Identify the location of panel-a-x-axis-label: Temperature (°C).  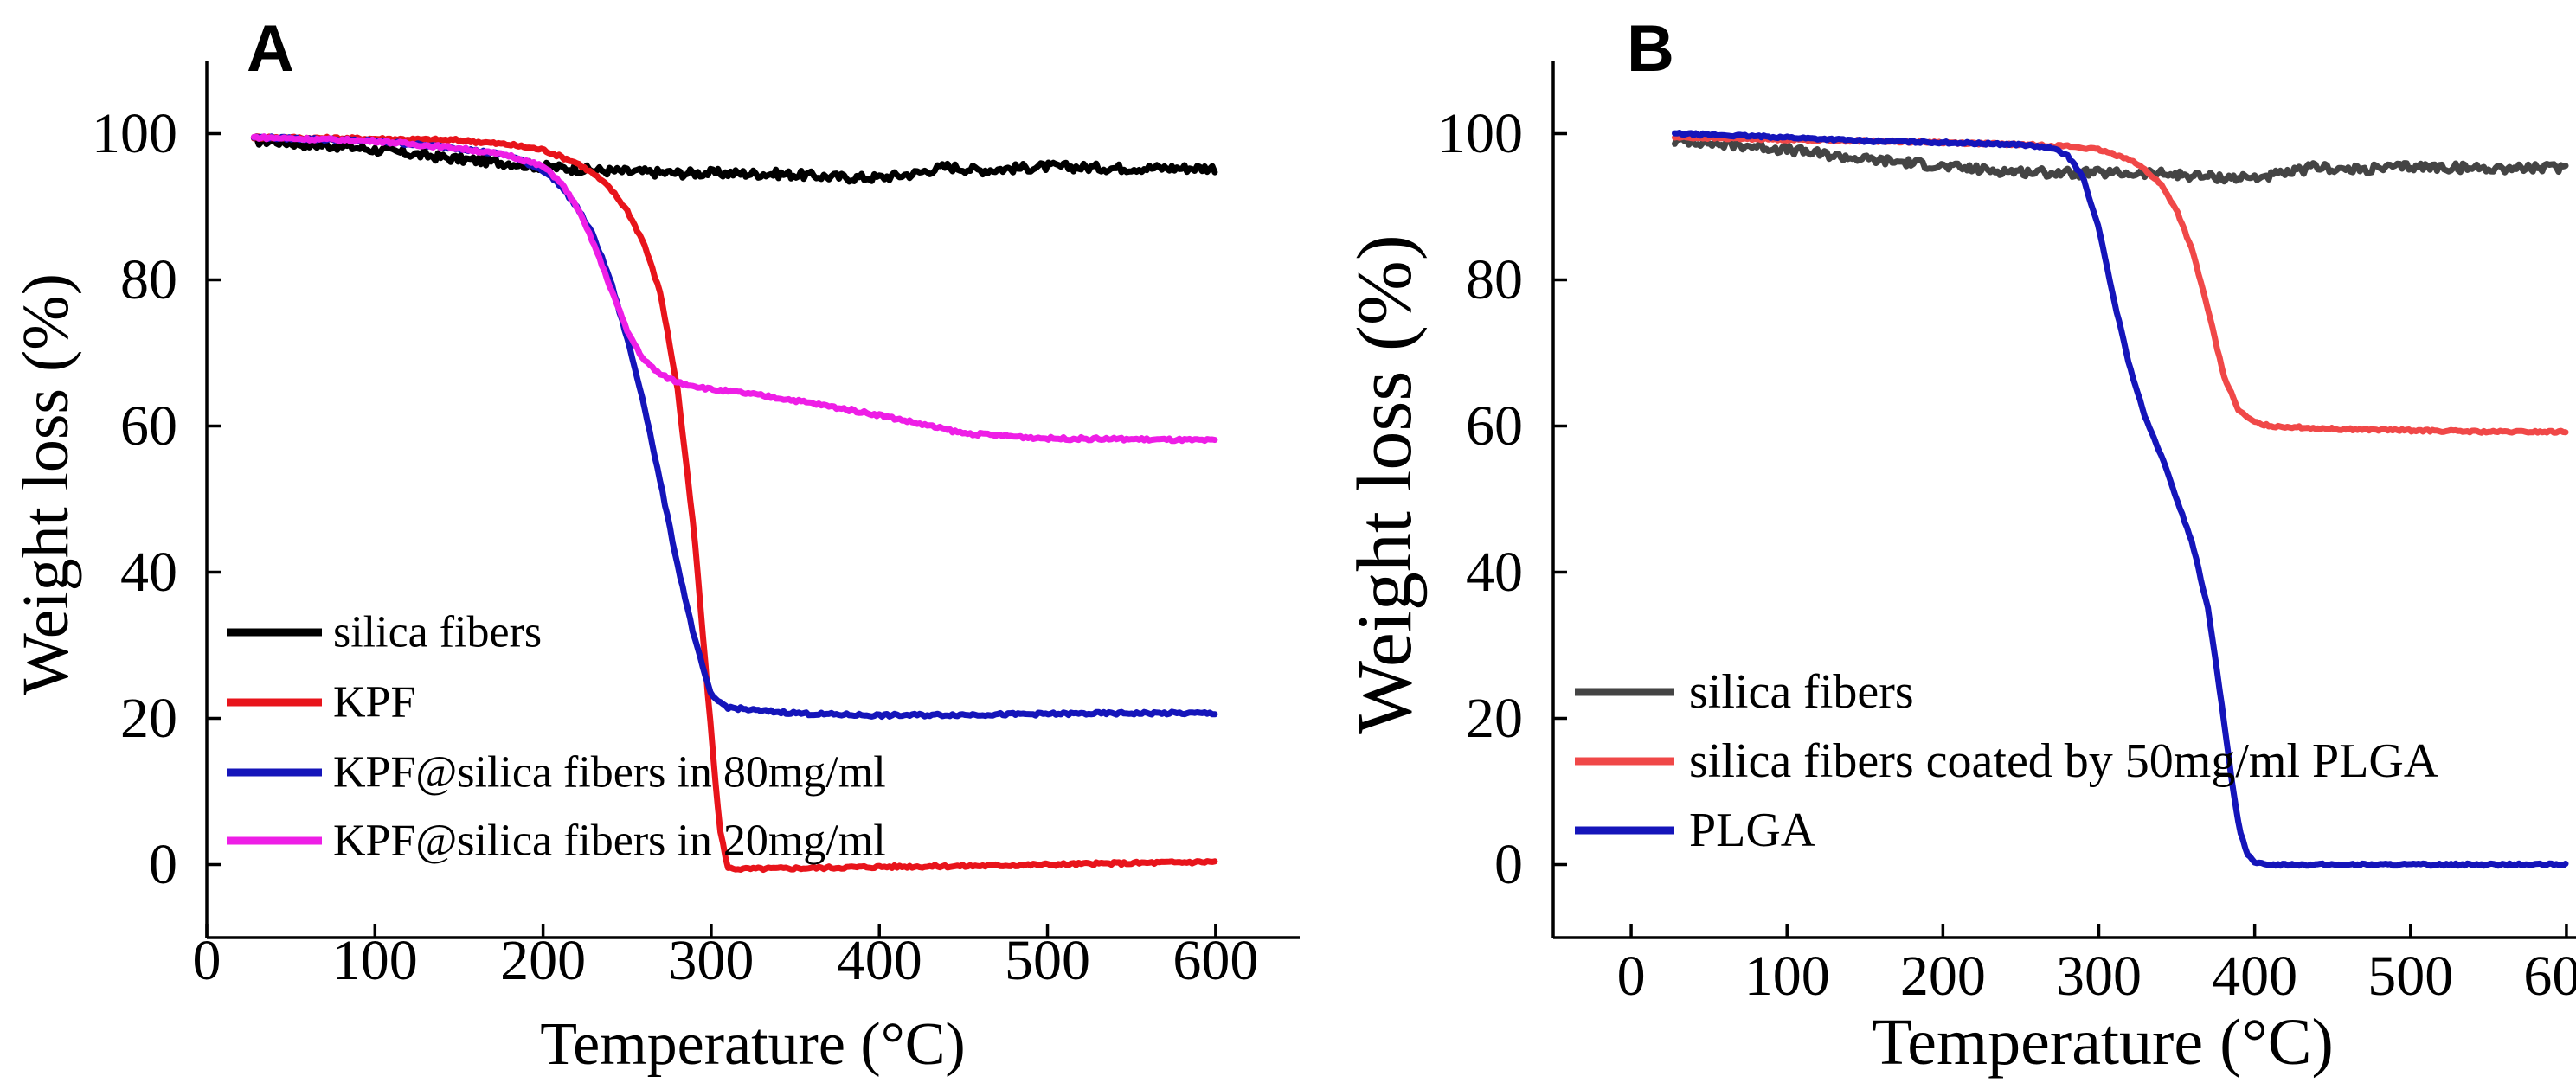
(753, 1044).